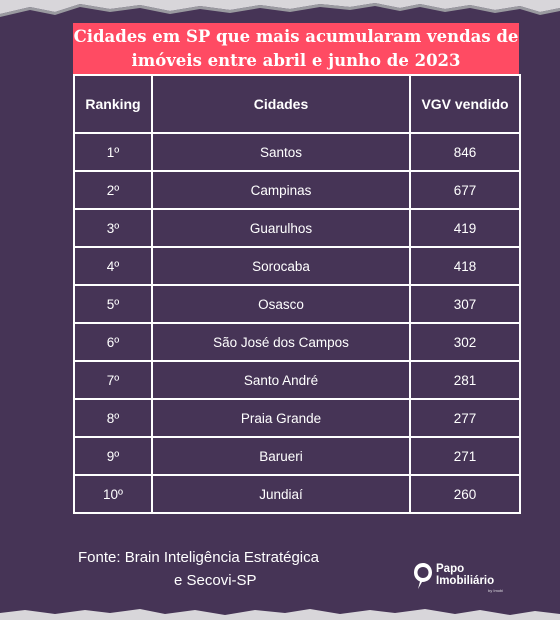 Image resolution: width=560 pixels, height=620 pixels. I want to click on rank-cell: 5º, so click(113, 304).